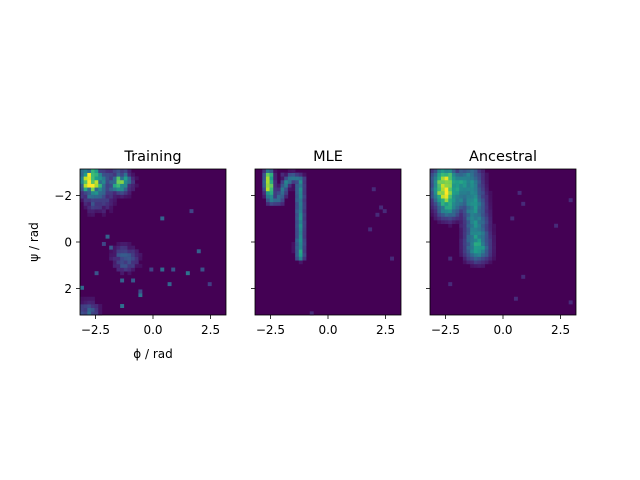  Describe the element at coordinates (385, 330) in the screenshot. I see `xtick-label: 2.5` at that location.